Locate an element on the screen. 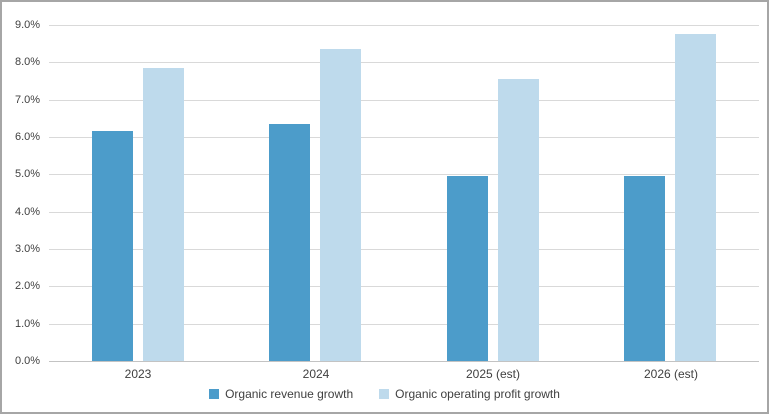 This screenshot has height=414, width=769. x-axis-category-label: 2025 (est) is located at coordinates (493, 374).